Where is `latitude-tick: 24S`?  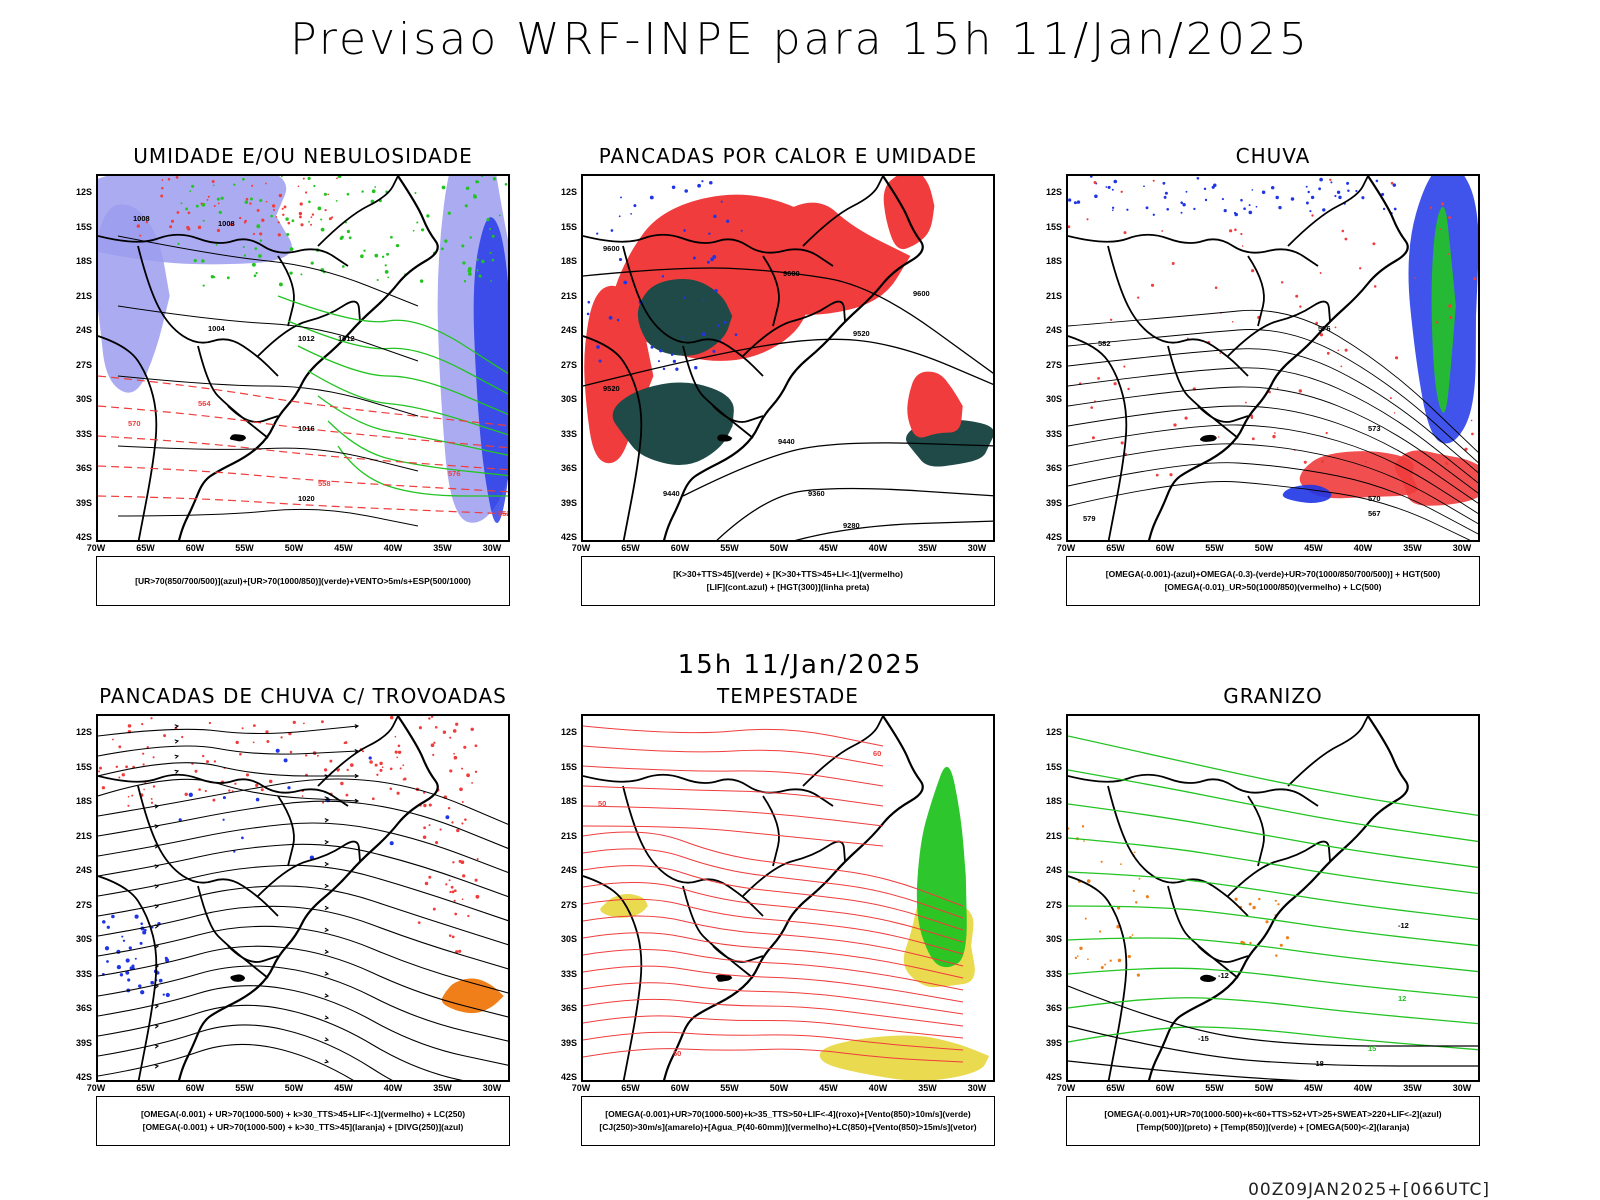
latitude-tick: 24S is located at coordinates (83, 870).